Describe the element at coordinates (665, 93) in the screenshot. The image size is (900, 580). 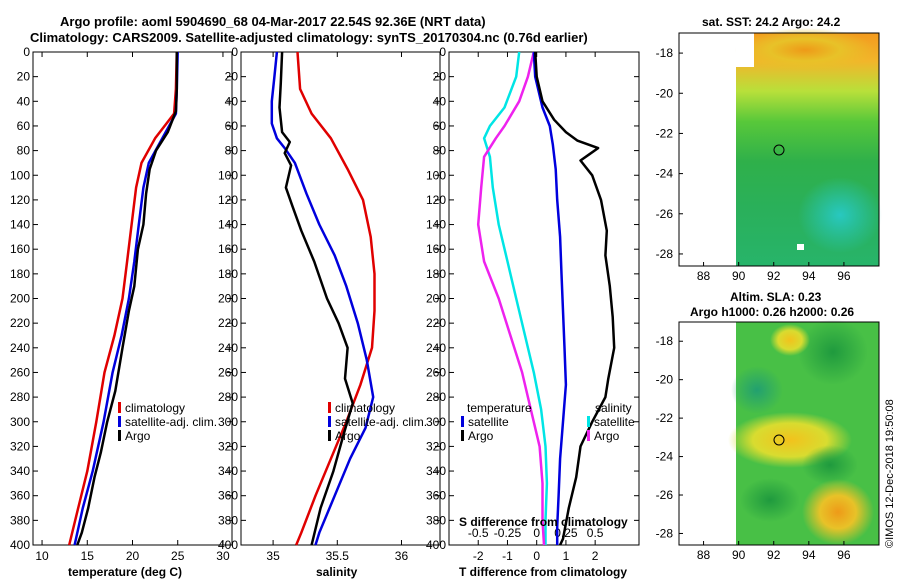
I see `map-y-tick-label: -20` at that location.